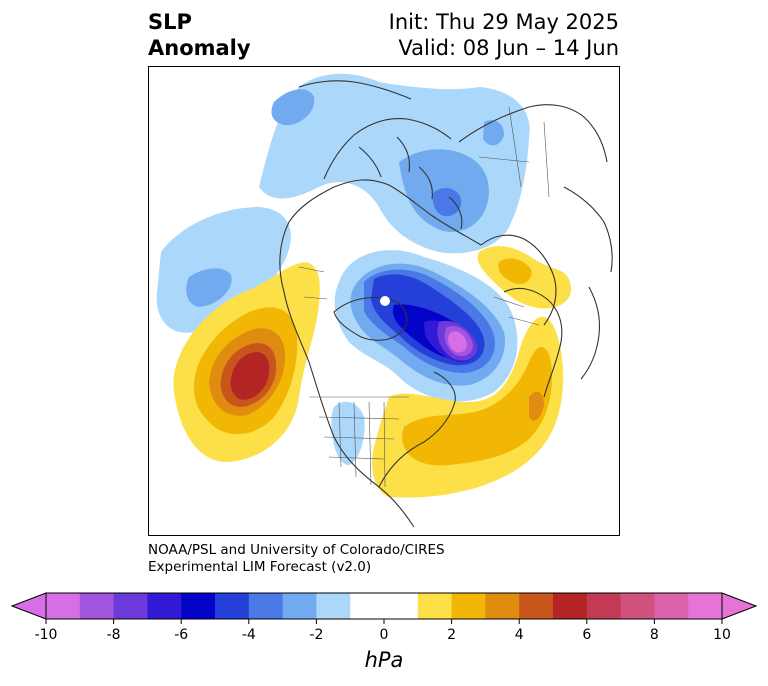  What do you see at coordinates (199, 48) in the screenshot?
I see `title-line-2: Anomaly` at bounding box center [199, 48].